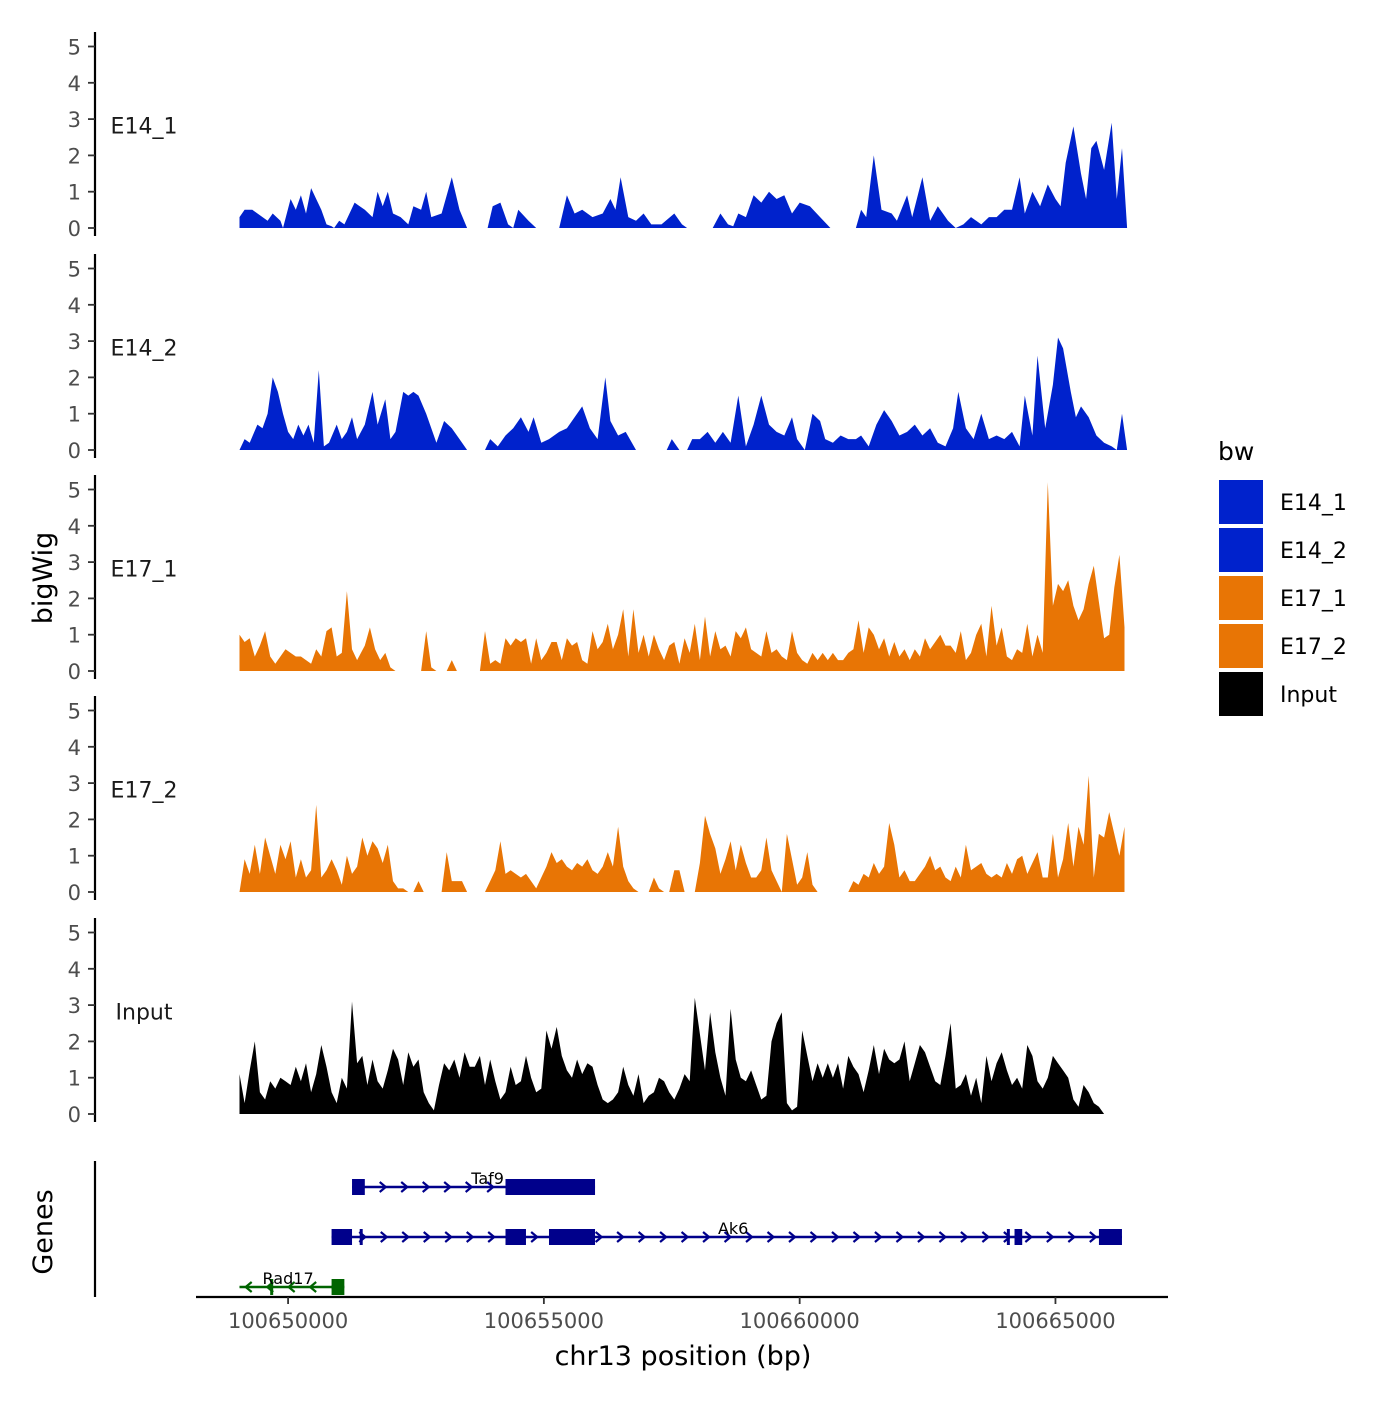 Image resolution: width=1400 pixels, height=1404 pixels. What do you see at coordinates (1313, 647) in the screenshot?
I see `legend-label: E17_2` at bounding box center [1313, 647].